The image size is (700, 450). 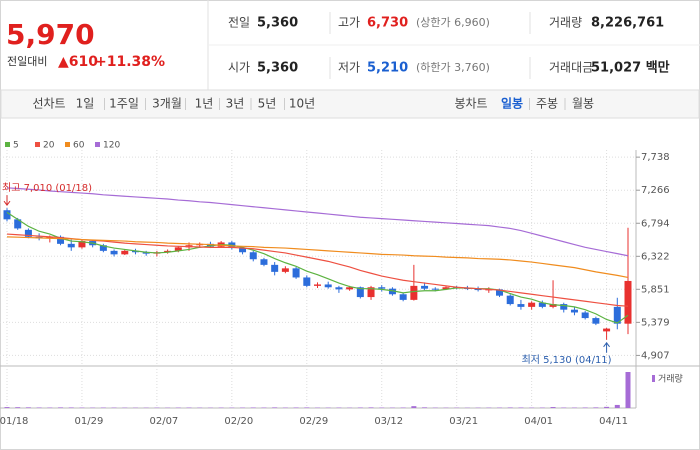 What do you see at coordinates (630, 68) in the screenshot?
I see `info-value: 51,027 백만` at bounding box center [630, 68].